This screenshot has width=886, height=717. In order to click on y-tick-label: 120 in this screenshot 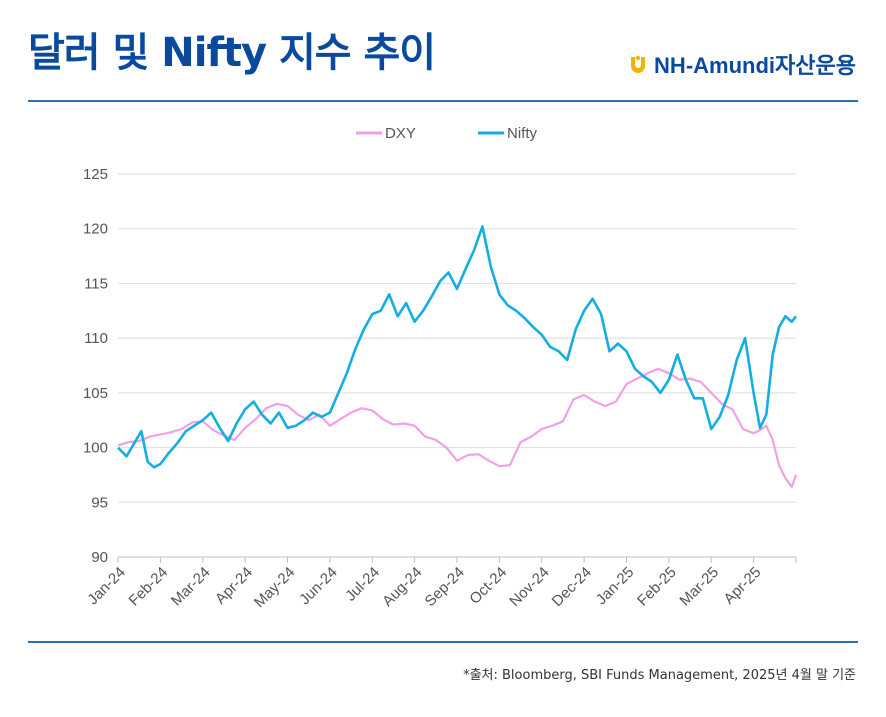, I will do `click(95, 229)`.